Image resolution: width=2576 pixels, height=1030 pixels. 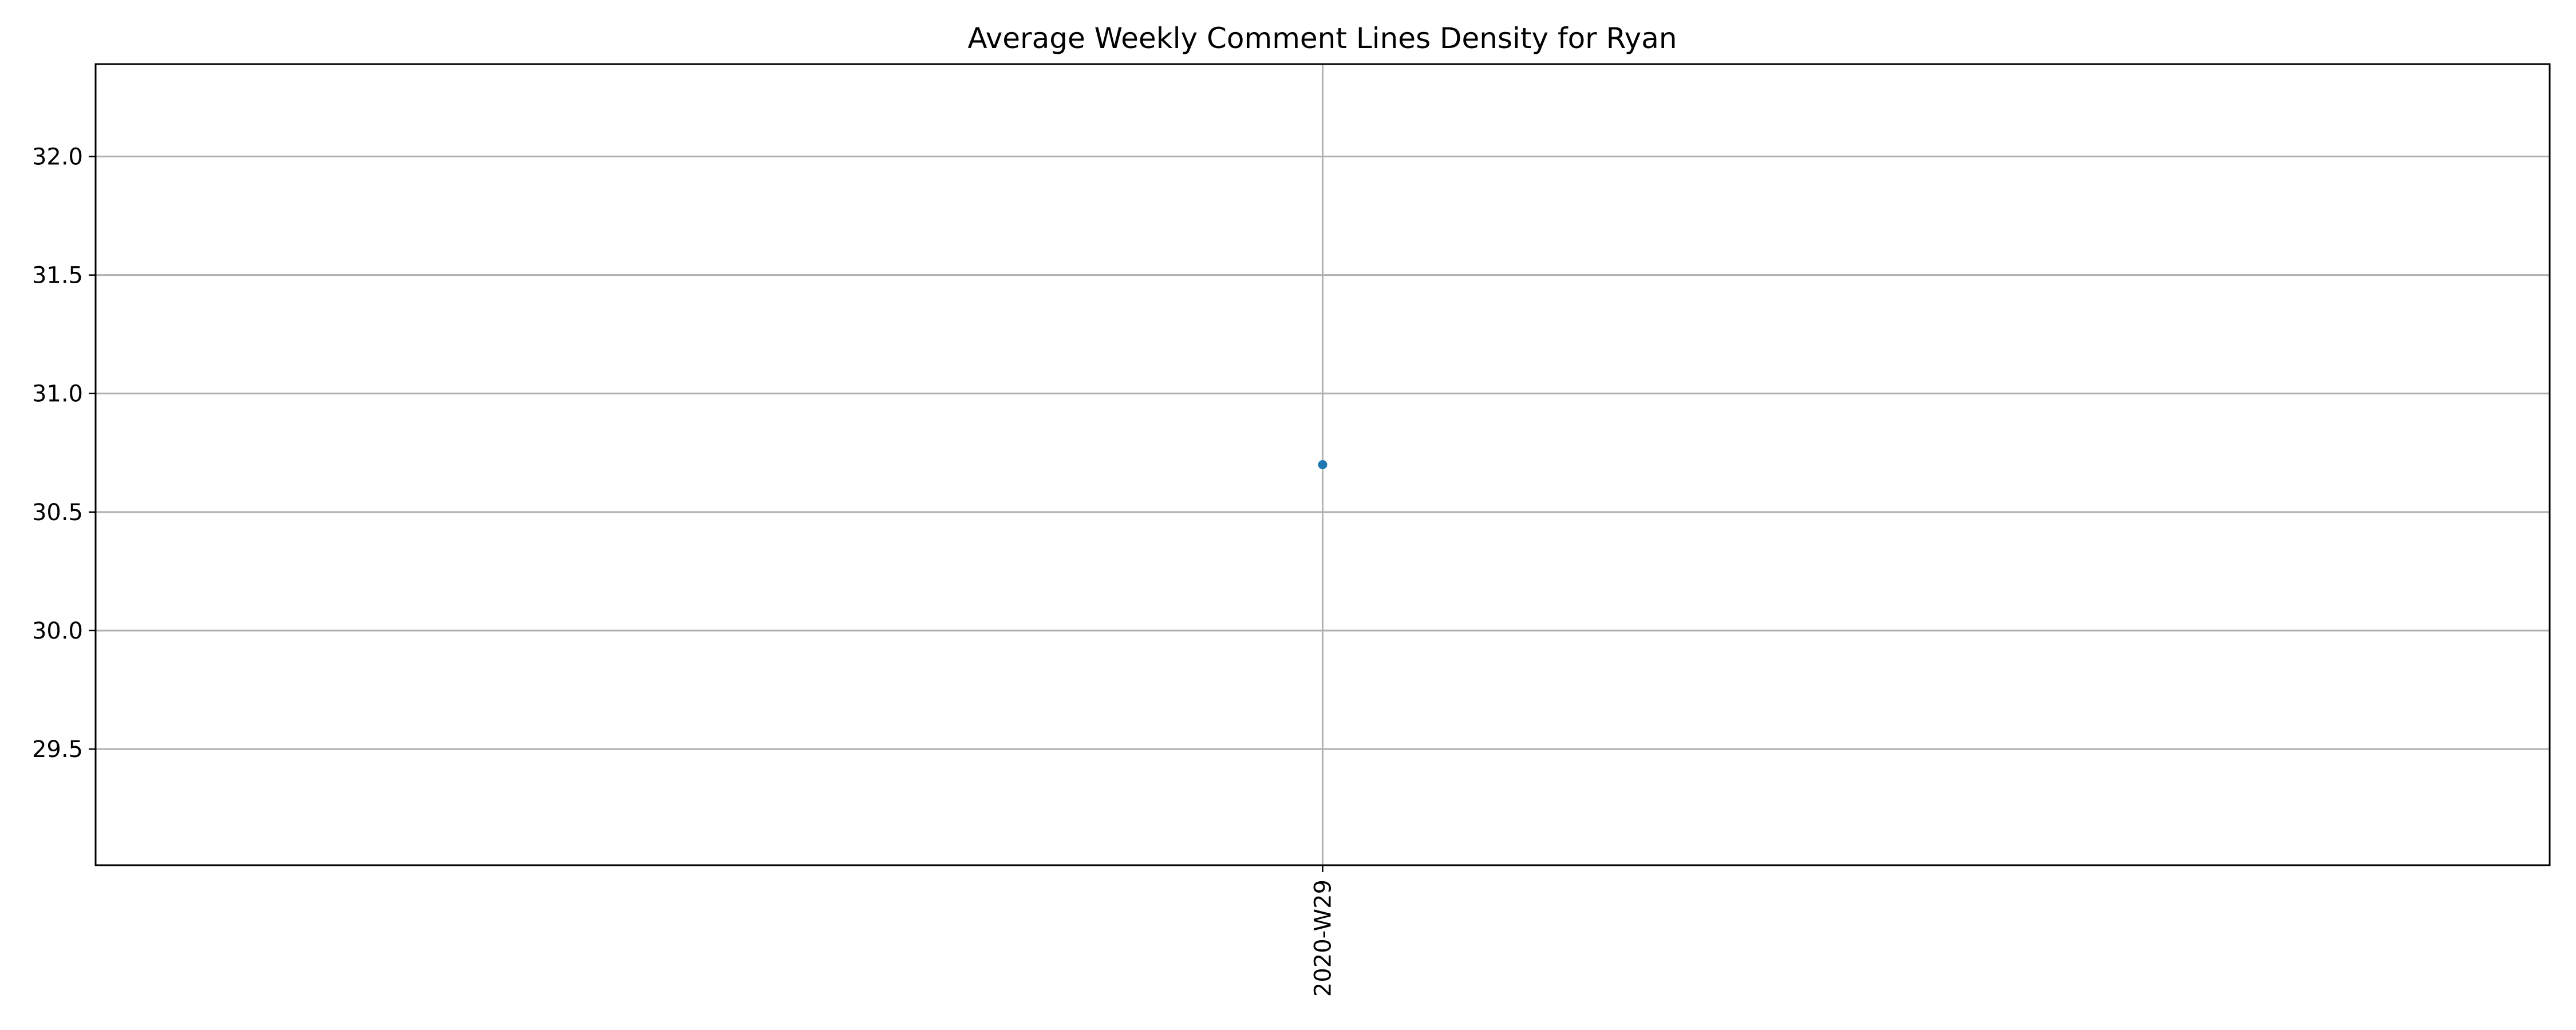 I want to click on y-tick-label: 30.5, so click(x=57, y=513).